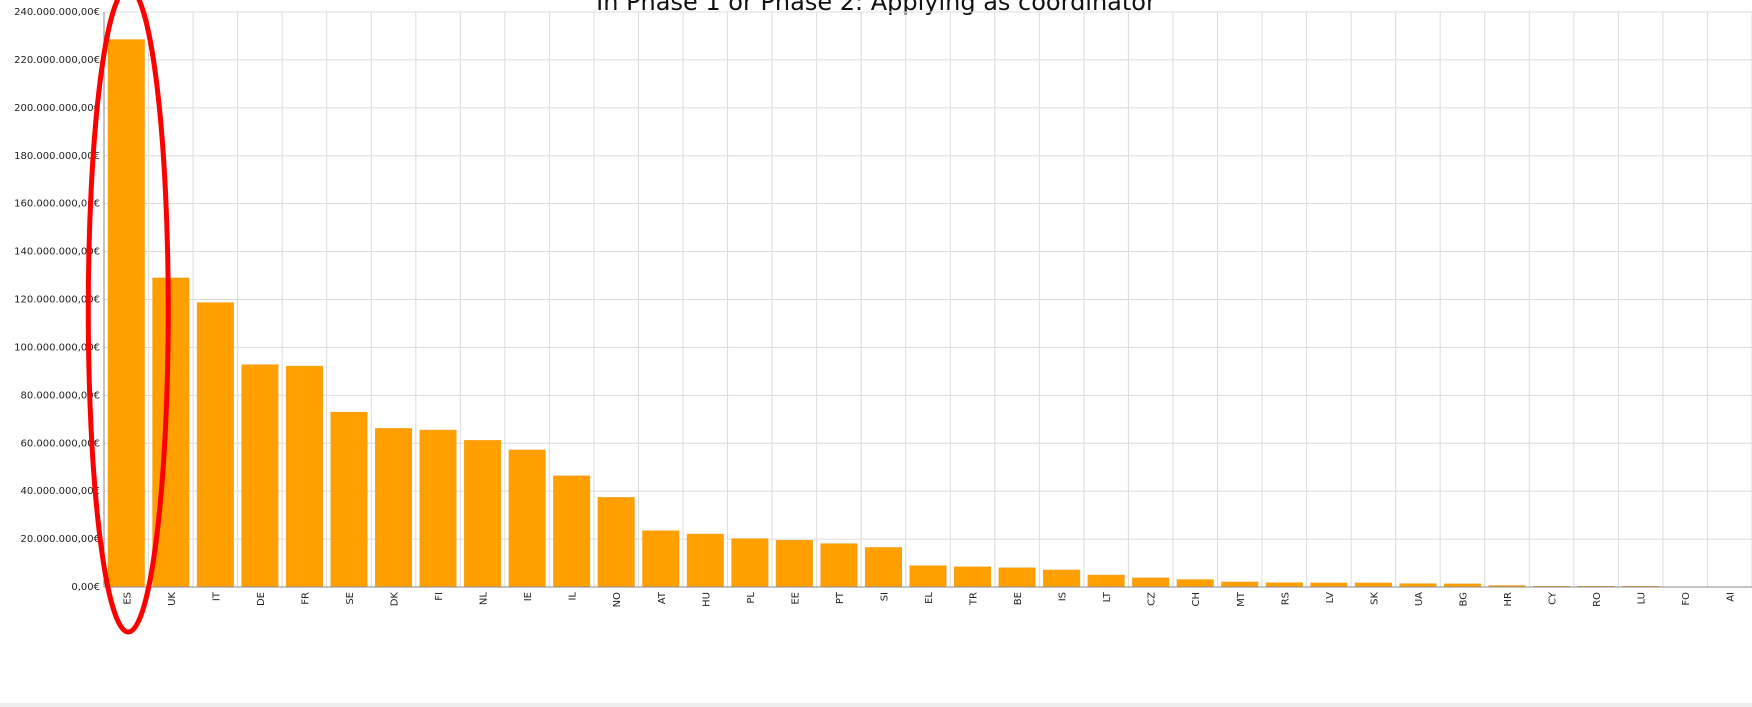  I want to click on bar-si, so click(883, 567).